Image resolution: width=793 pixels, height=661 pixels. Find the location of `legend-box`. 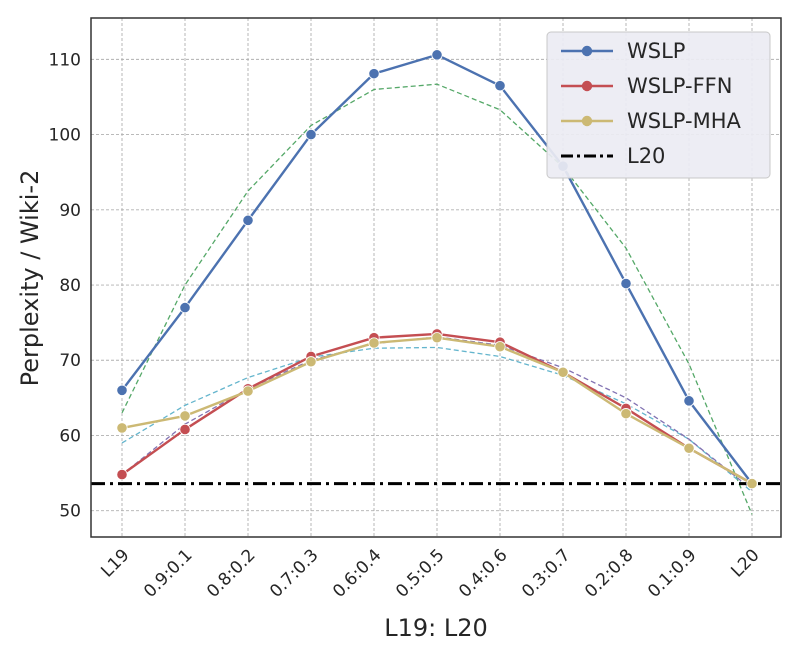

legend-box is located at coordinates (658, 105).